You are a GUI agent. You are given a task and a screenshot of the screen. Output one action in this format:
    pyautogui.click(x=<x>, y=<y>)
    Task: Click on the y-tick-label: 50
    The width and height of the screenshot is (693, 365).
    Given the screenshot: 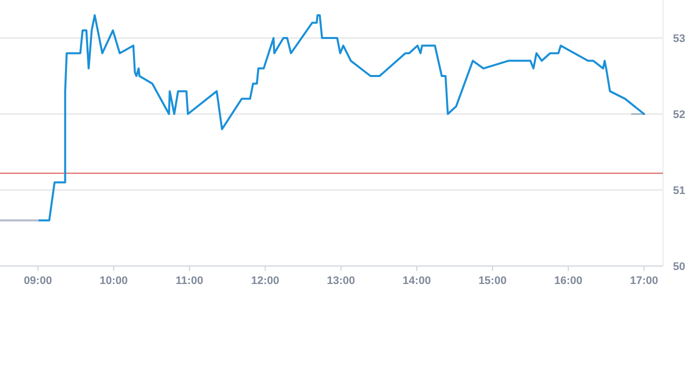 What is the action you would take?
    pyautogui.click(x=679, y=267)
    